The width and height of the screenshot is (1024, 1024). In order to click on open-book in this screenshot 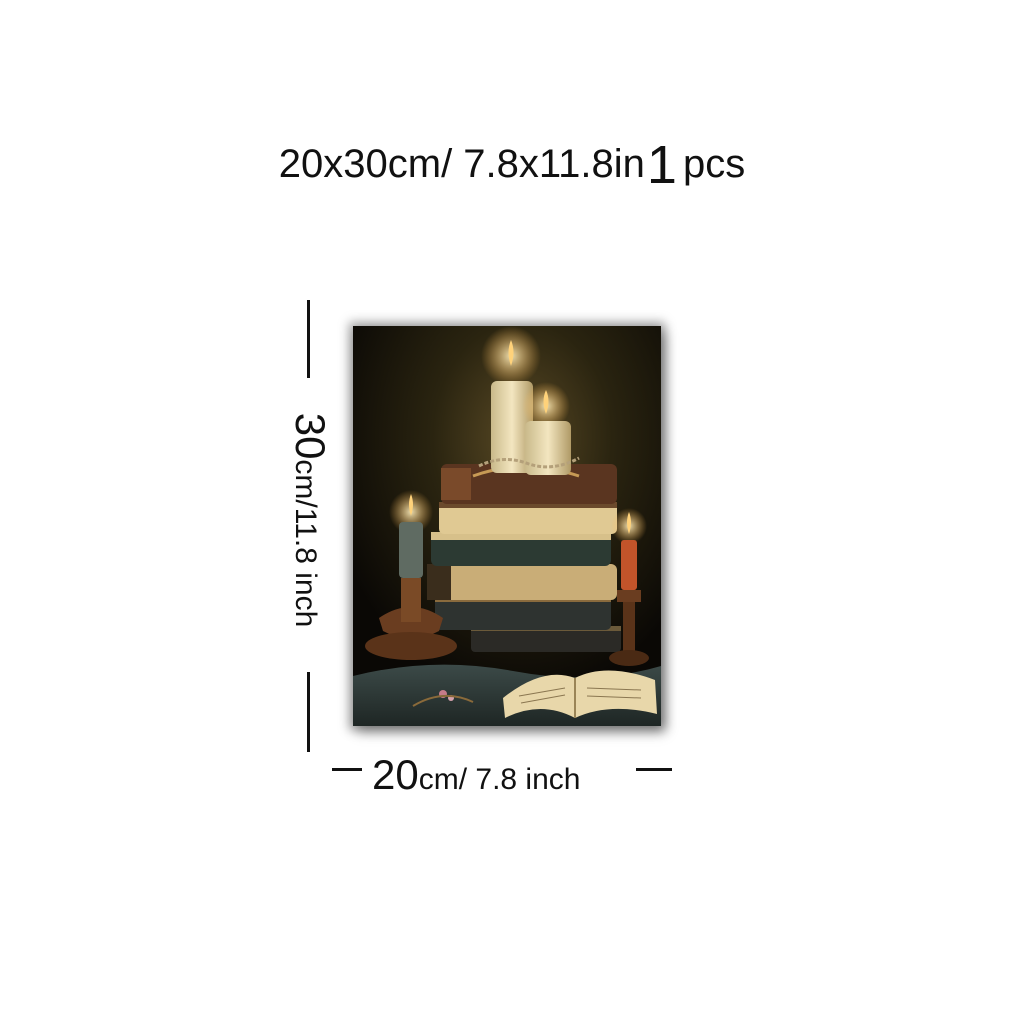, I will do `click(580, 694)`.